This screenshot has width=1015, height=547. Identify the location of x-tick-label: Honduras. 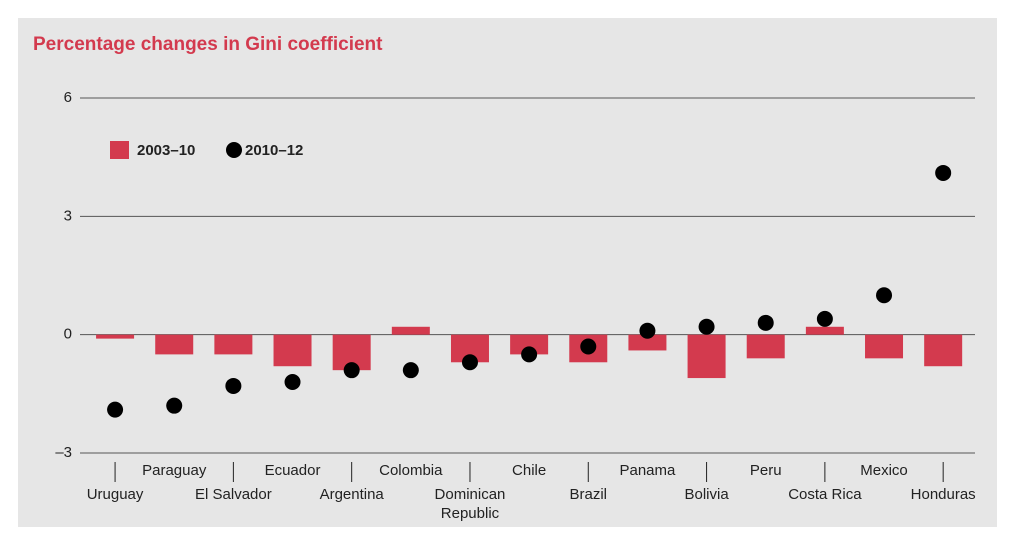
(943, 494).